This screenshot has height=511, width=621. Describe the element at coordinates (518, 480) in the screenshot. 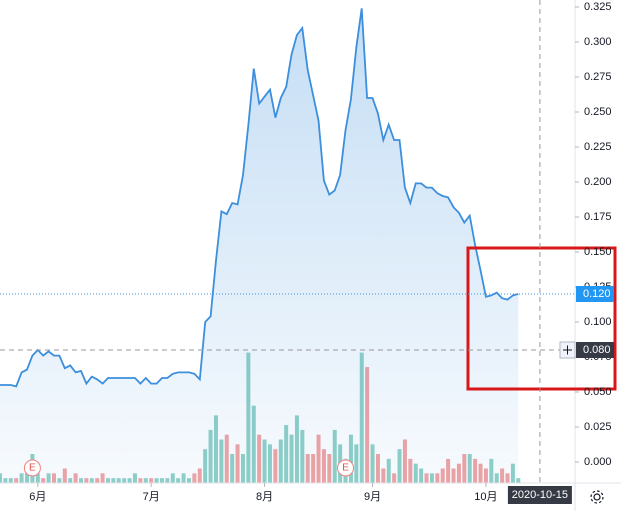

I see `volume-bar` at that location.